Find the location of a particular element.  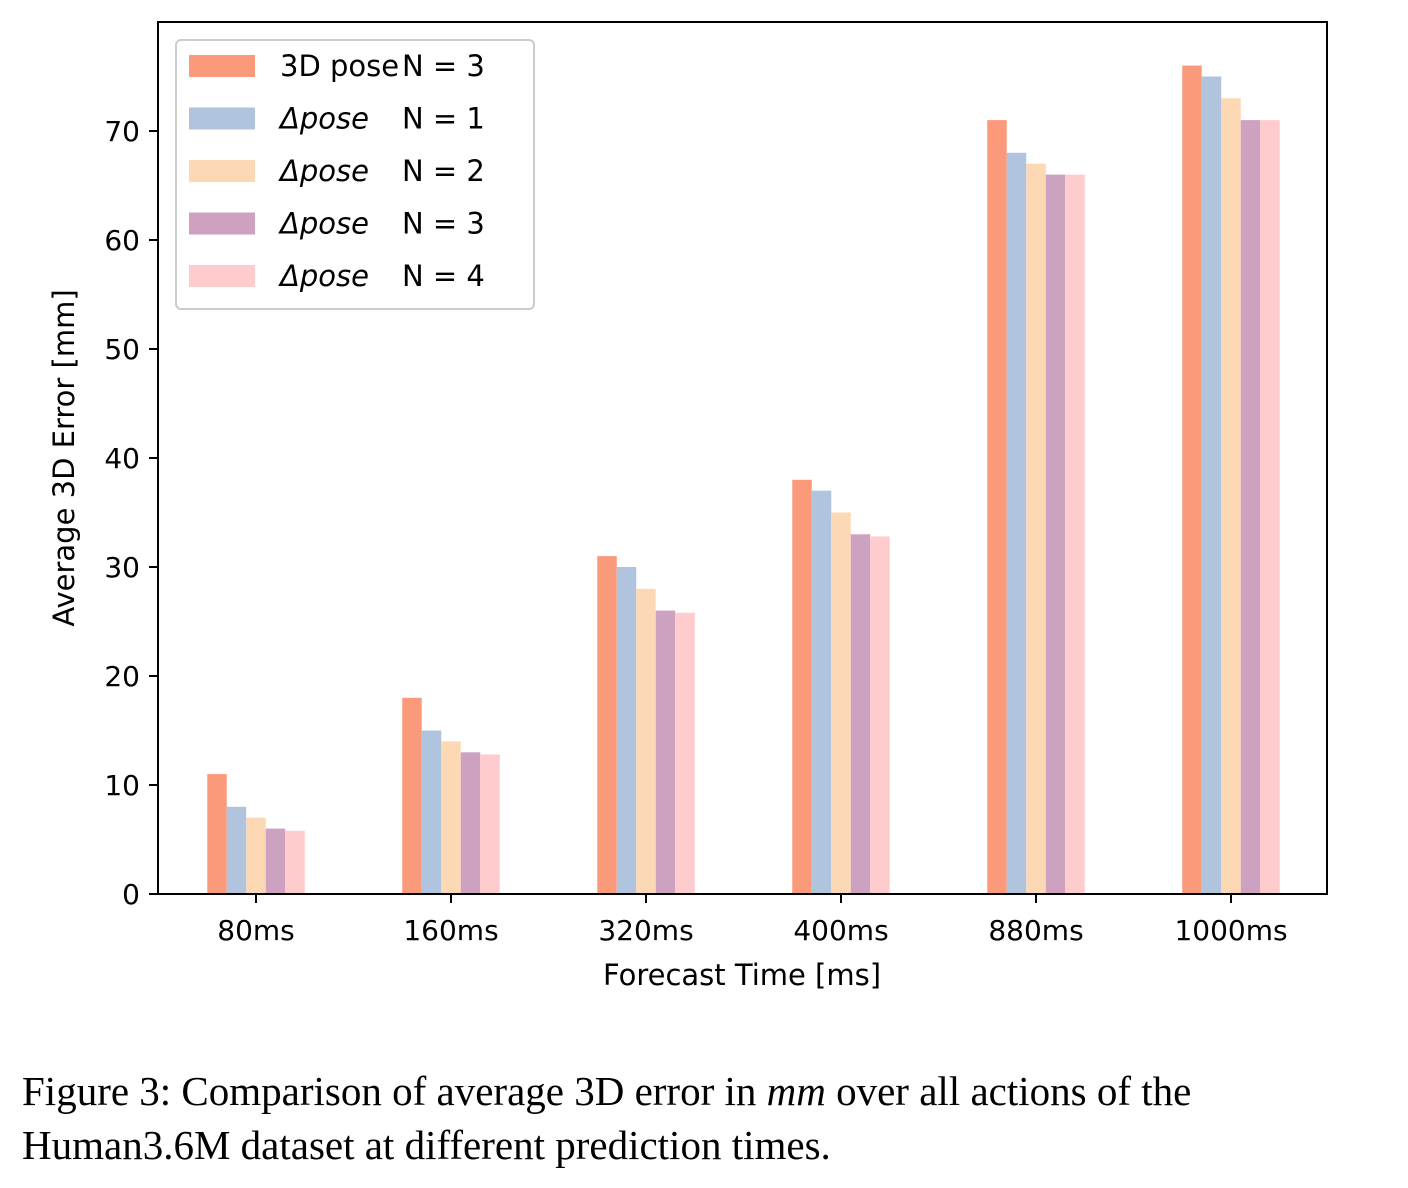

legend-label-3: Δpose N = 2 is located at coordinates (381, 171).